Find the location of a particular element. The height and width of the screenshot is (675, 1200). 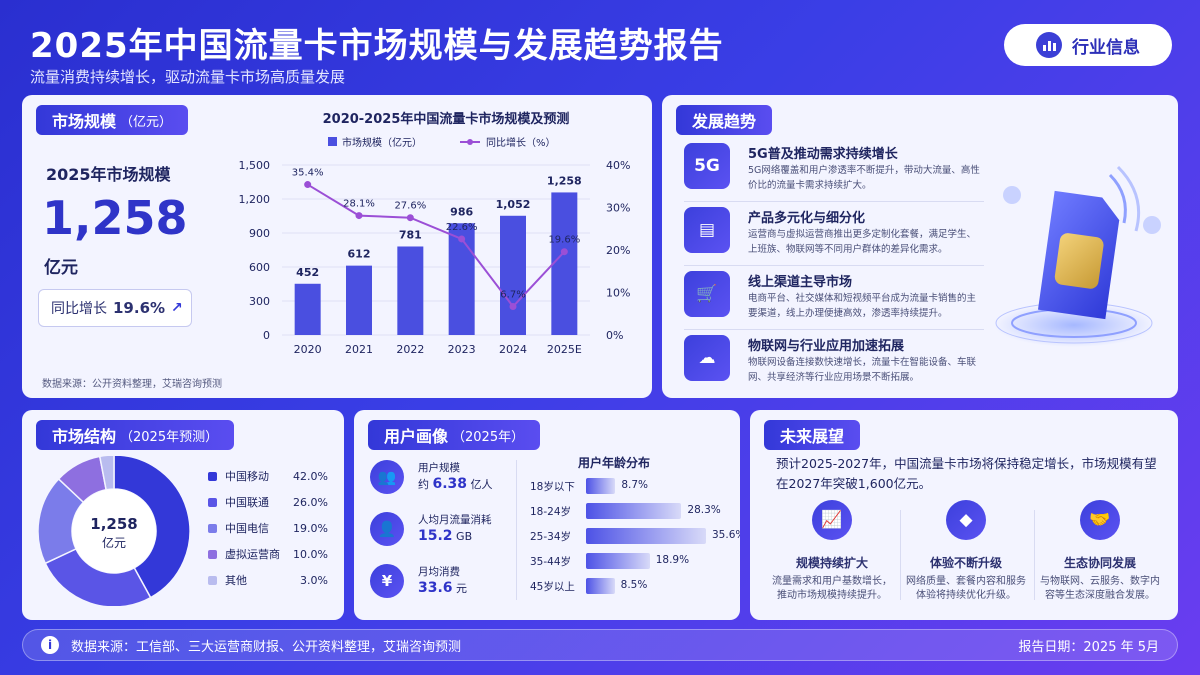

page-title: 2025年中国流量卡市场规模与发展趋势报告 is located at coordinates (377, 46).